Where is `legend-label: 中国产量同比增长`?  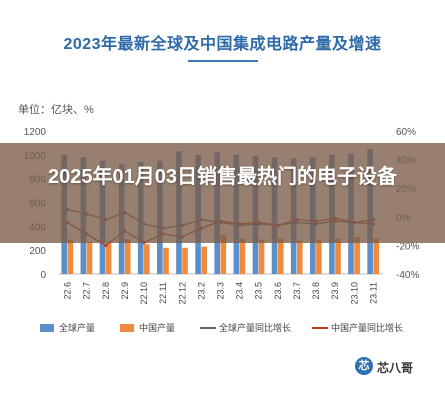 legend-label: 中国产量同比增长 is located at coordinates (367, 328).